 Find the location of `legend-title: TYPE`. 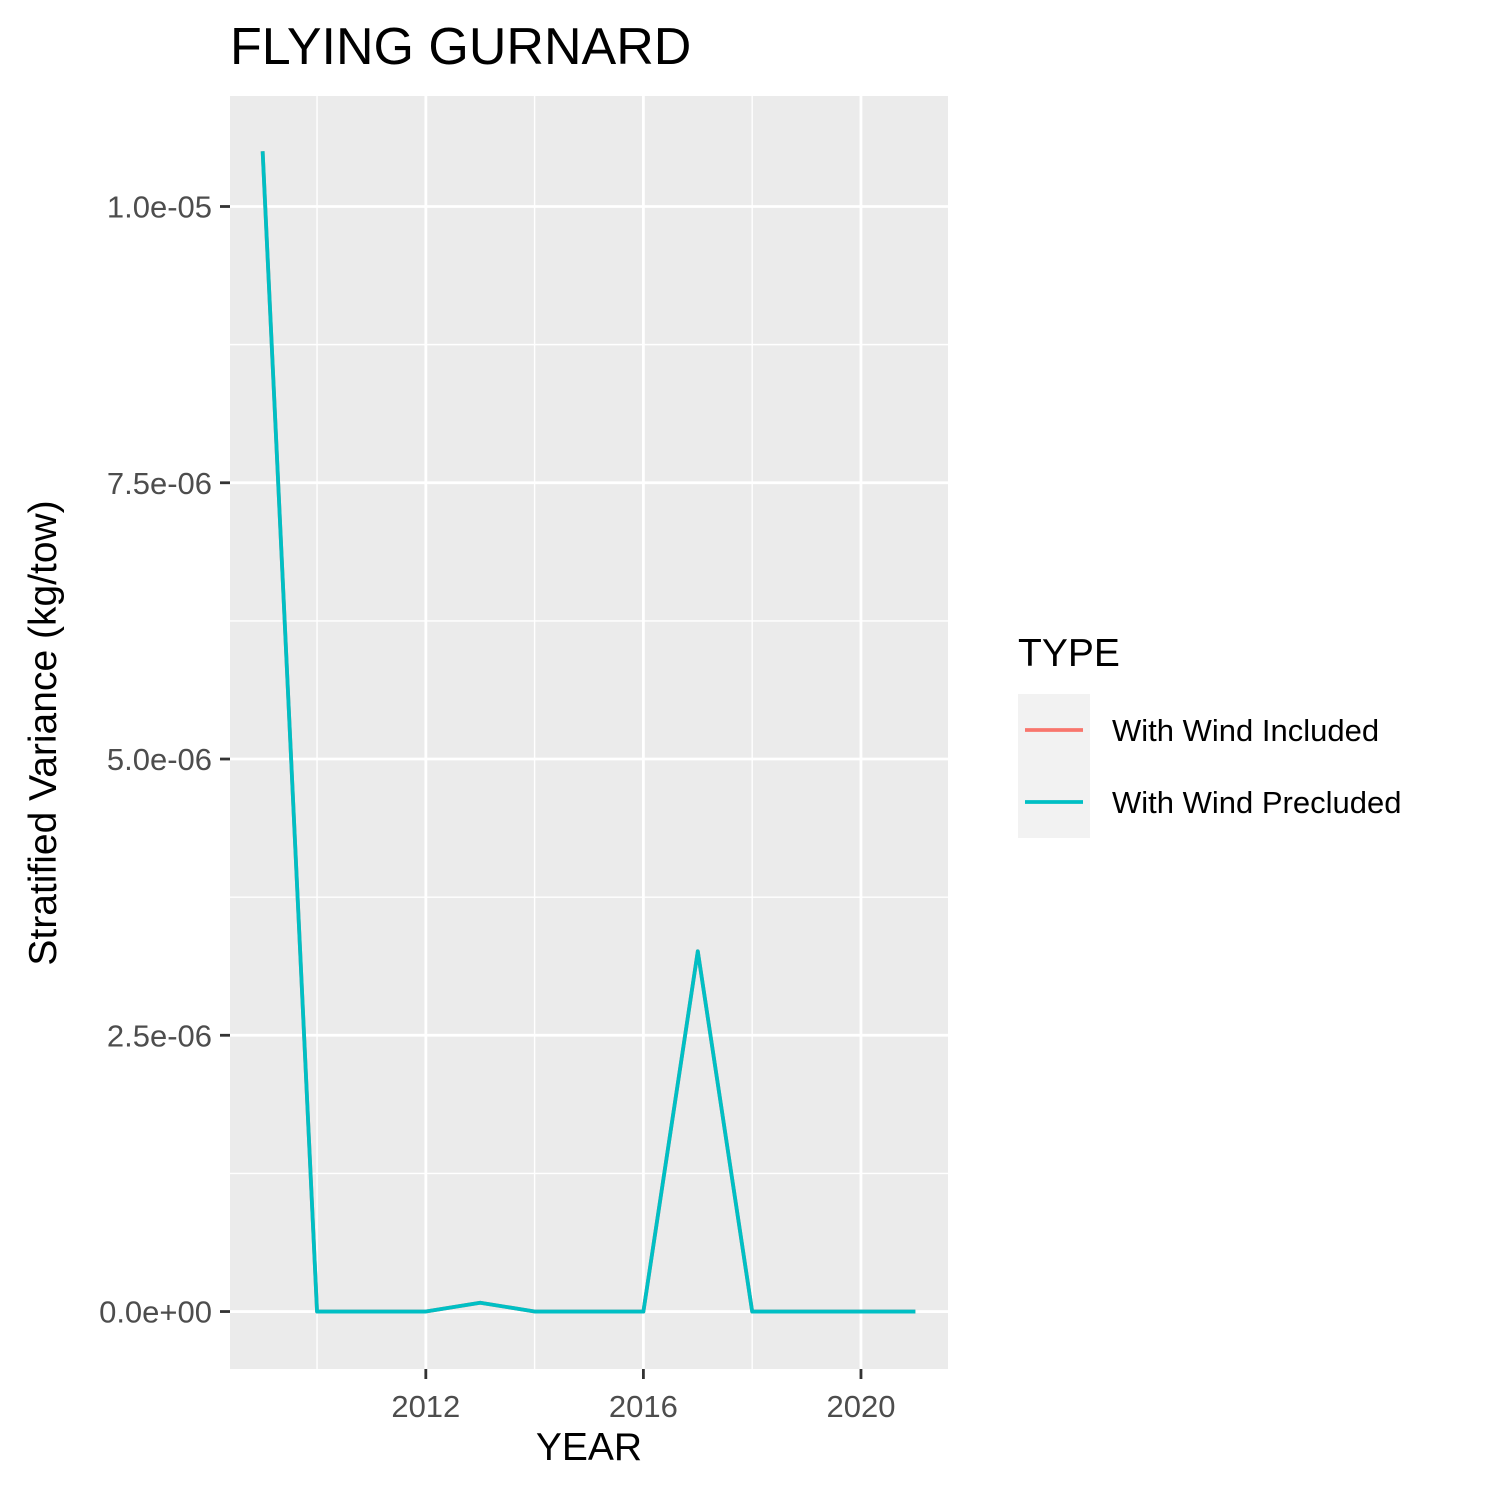

legend-title: TYPE is located at coordinates (1069, 653).